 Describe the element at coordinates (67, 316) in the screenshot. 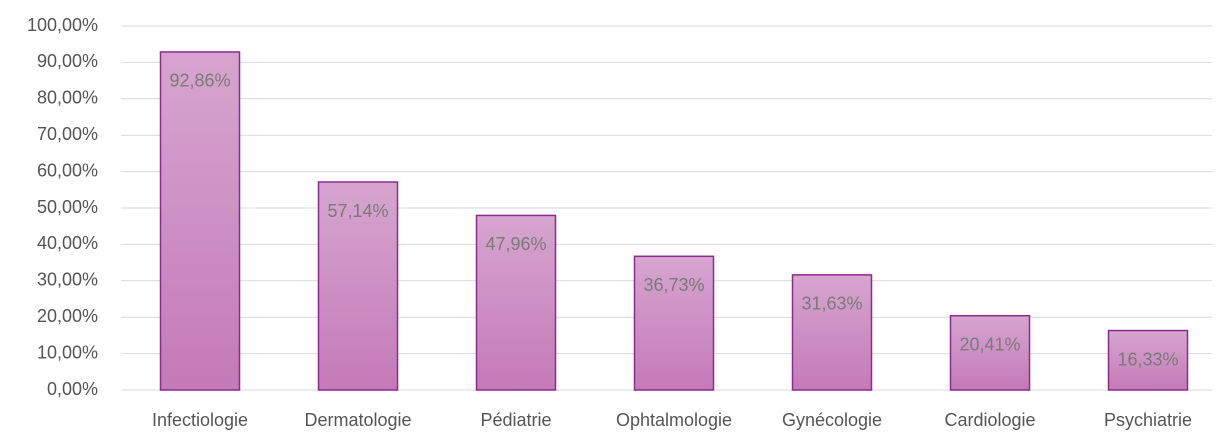

I see `y-tick-label: 20,00%` at that location.